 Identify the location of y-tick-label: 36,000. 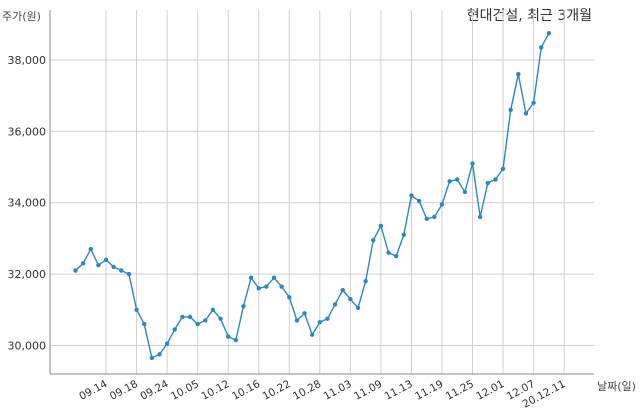
(27, 131).